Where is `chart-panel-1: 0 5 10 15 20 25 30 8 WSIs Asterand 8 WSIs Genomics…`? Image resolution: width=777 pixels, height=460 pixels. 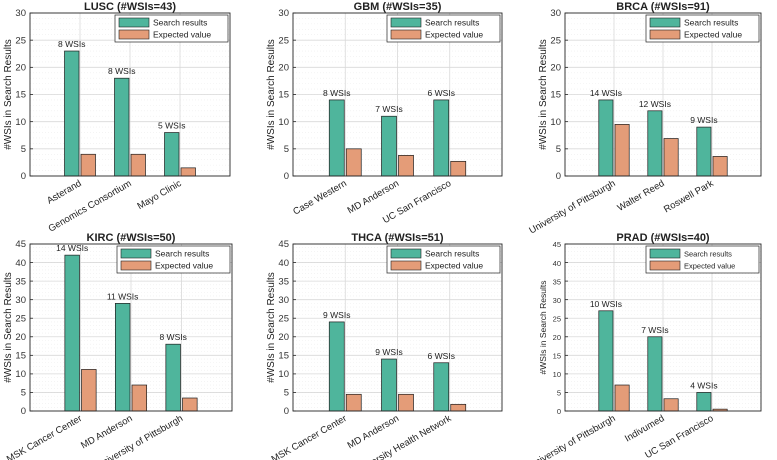
chart-panel-1: 0 5 10 15 20 25 30 8 WSIs Asterand 8 WSIs Genomics… is located at coordinates (117, 118).